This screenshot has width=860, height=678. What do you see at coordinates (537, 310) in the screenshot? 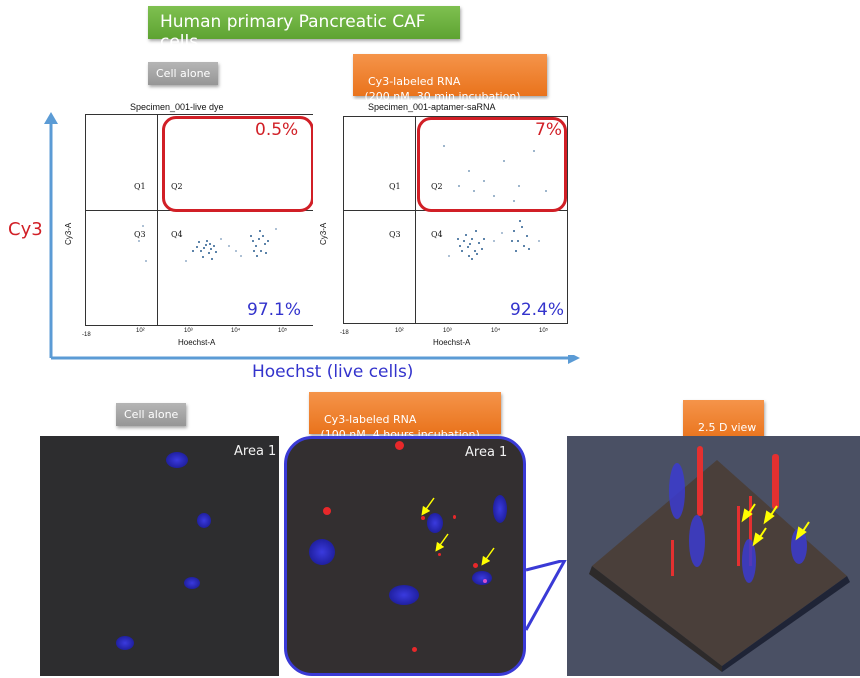
I see `q4-percent: 92.4%` at bounding box center [537, 310].